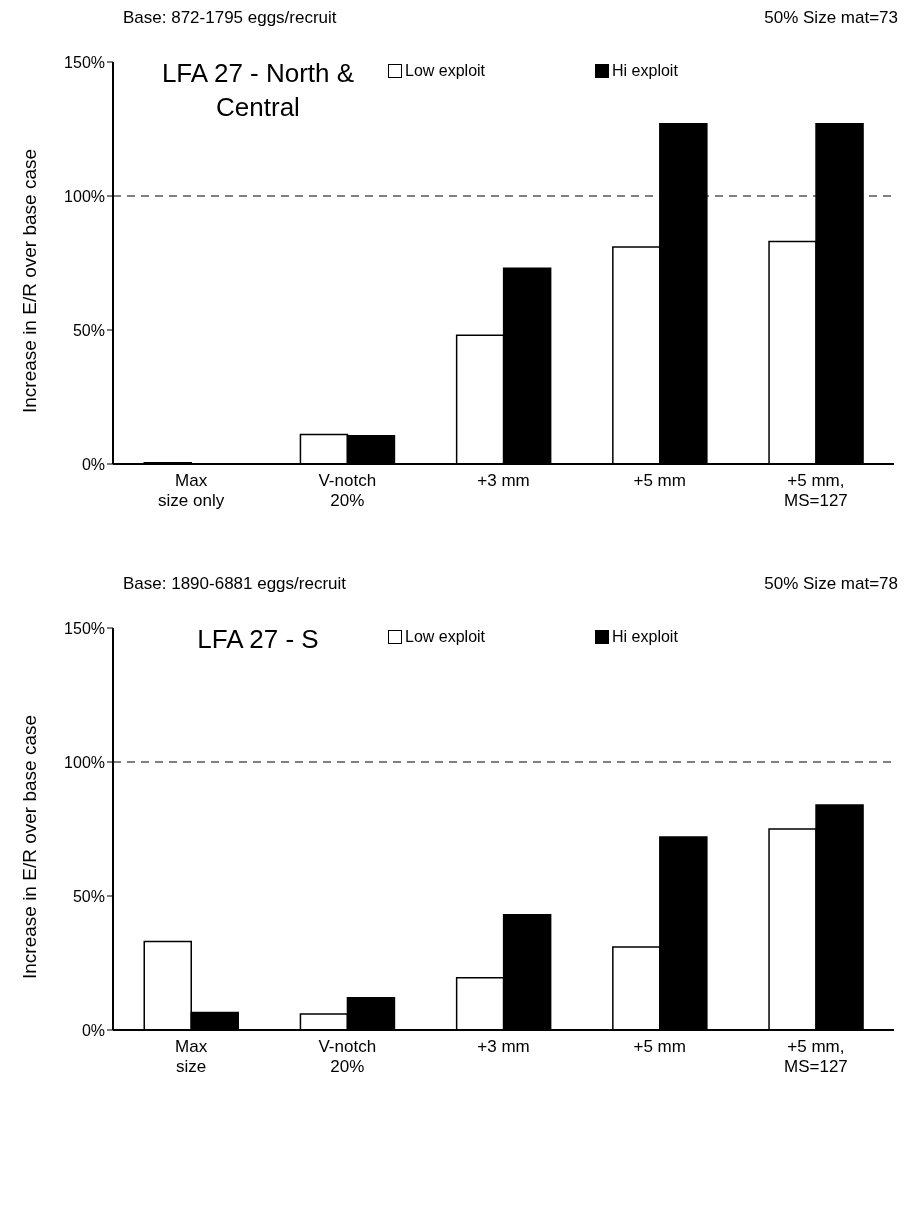 This screenshot has width=914, height=1228. What do you see at coordinates (258, 90) in the screenshot?
I see `annotation: LFA 27 - North & Central` at bounding box center [258, 90].